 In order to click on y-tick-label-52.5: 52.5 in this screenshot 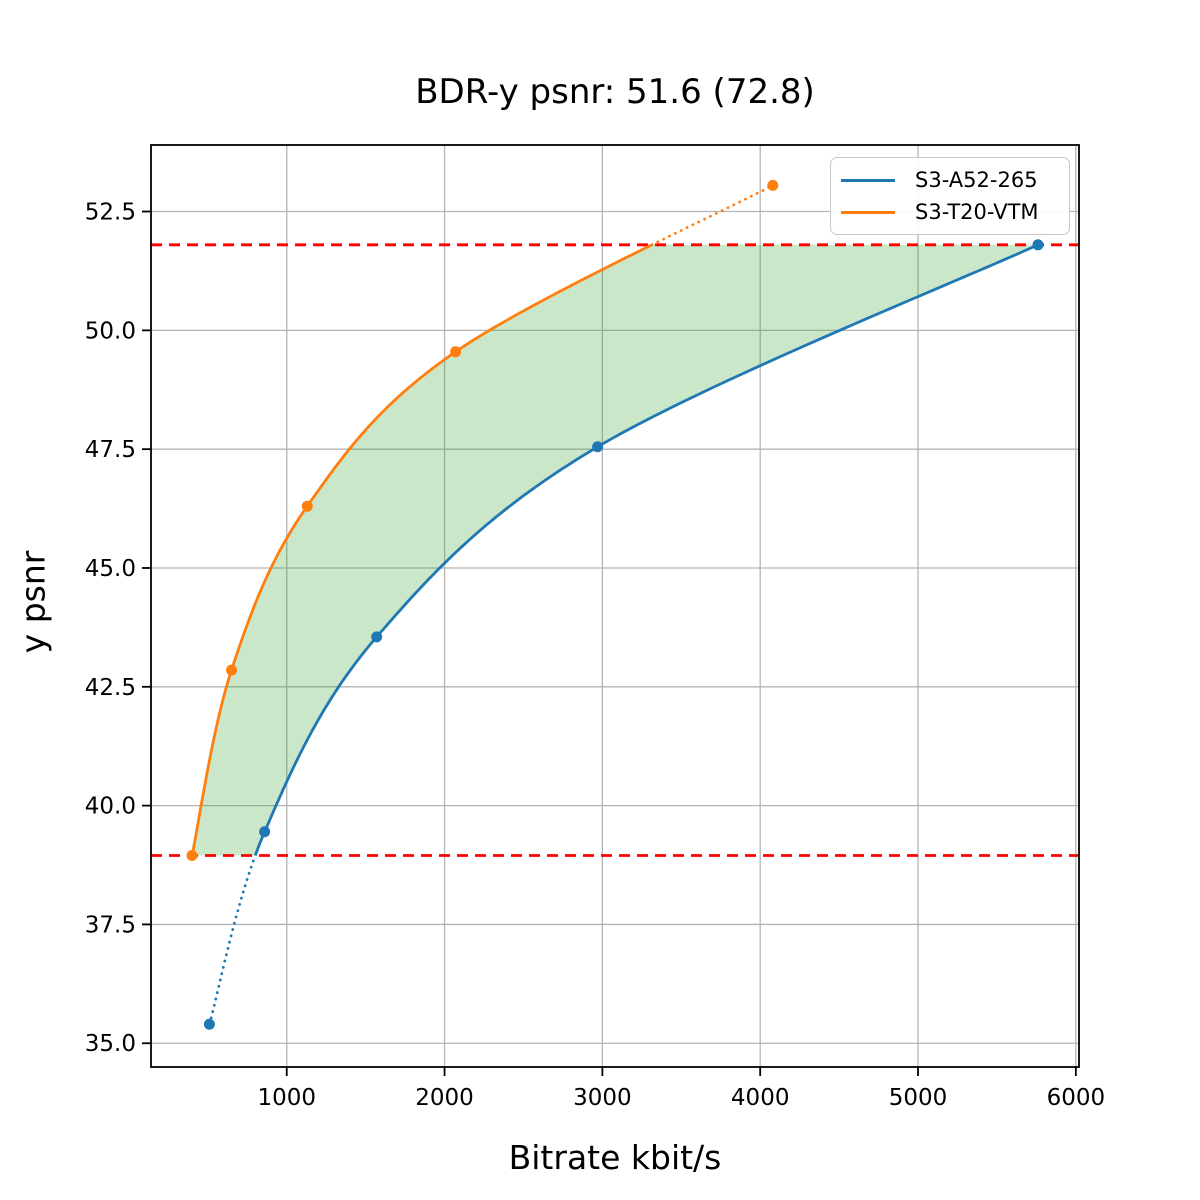, I will do `click(110, 213)`.